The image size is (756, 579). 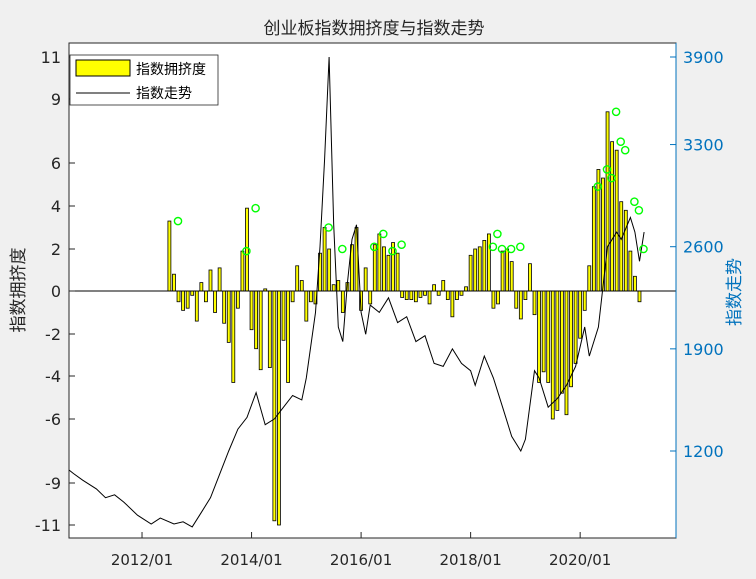 I want to click on left-axis: 11 9 6 4 2 0 -2 -4 -6 -9 -11, so click(x=55, y=291).